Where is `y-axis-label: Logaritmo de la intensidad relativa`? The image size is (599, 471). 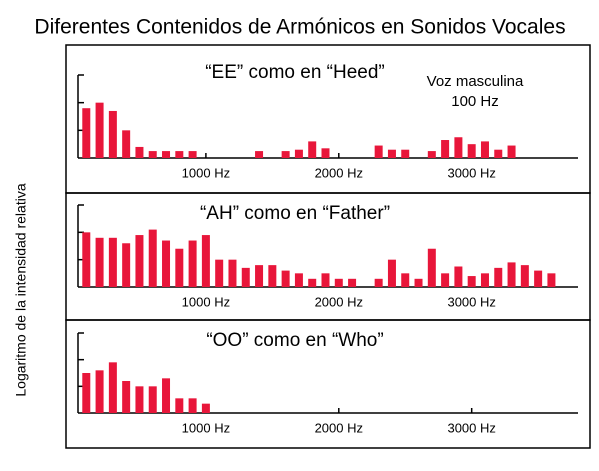 y-axis-label: Logaritmo de la intensidad relativa is located at coordinates (21, 289).